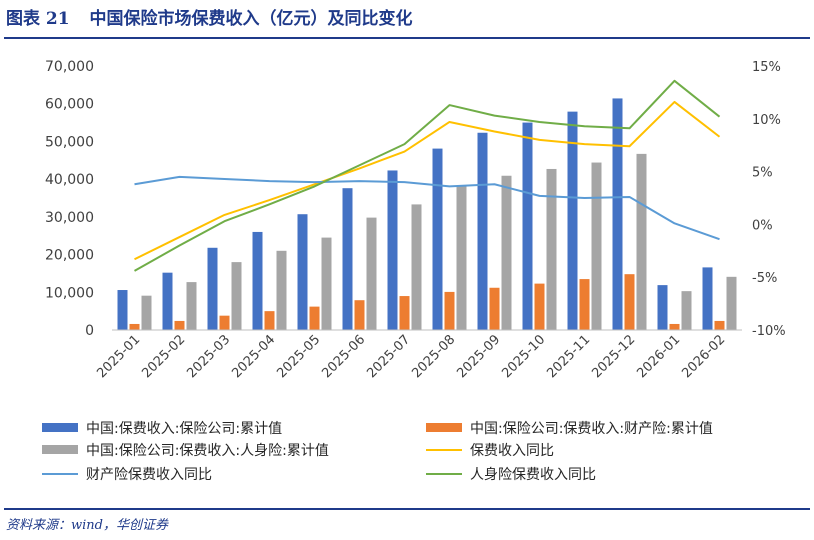  I want to click on series-line, so click(427, 208).